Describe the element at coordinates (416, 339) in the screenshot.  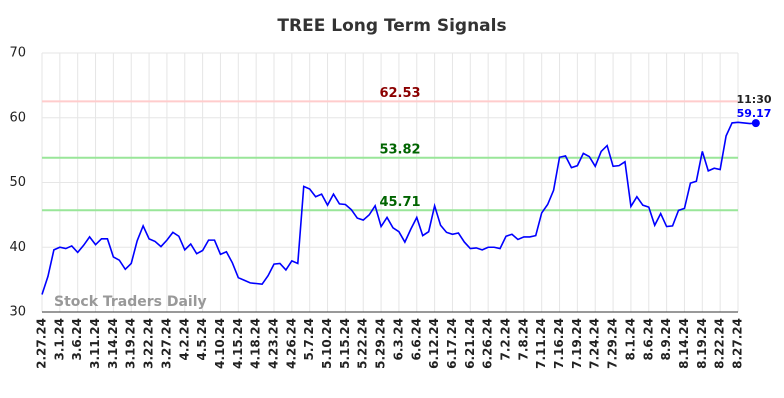
I see `x-tick-label: 6.6.24` at that location.